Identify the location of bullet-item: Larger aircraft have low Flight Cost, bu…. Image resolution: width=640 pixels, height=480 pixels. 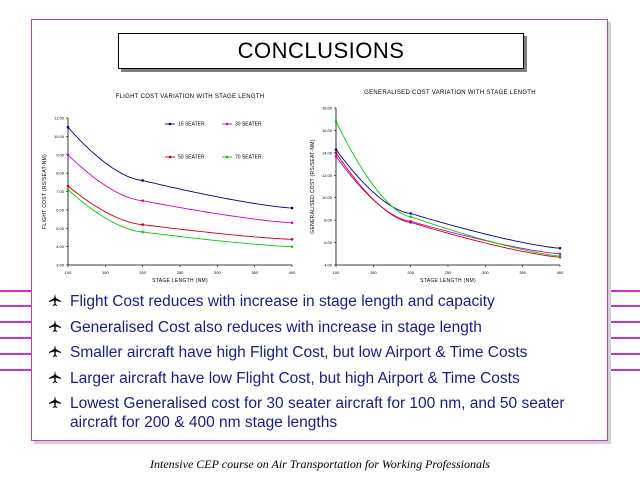
(326, 379).